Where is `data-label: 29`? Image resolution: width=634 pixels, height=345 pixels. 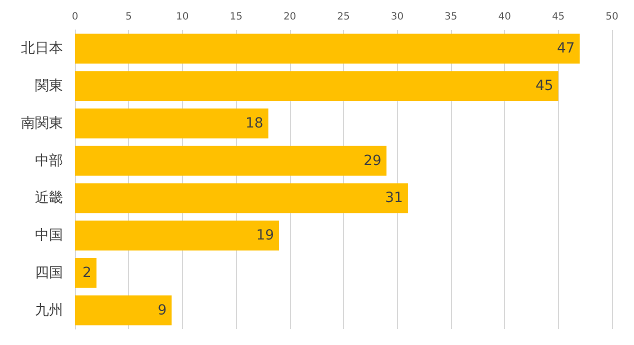
data-label: 29 is located at coordinates (373, 160).